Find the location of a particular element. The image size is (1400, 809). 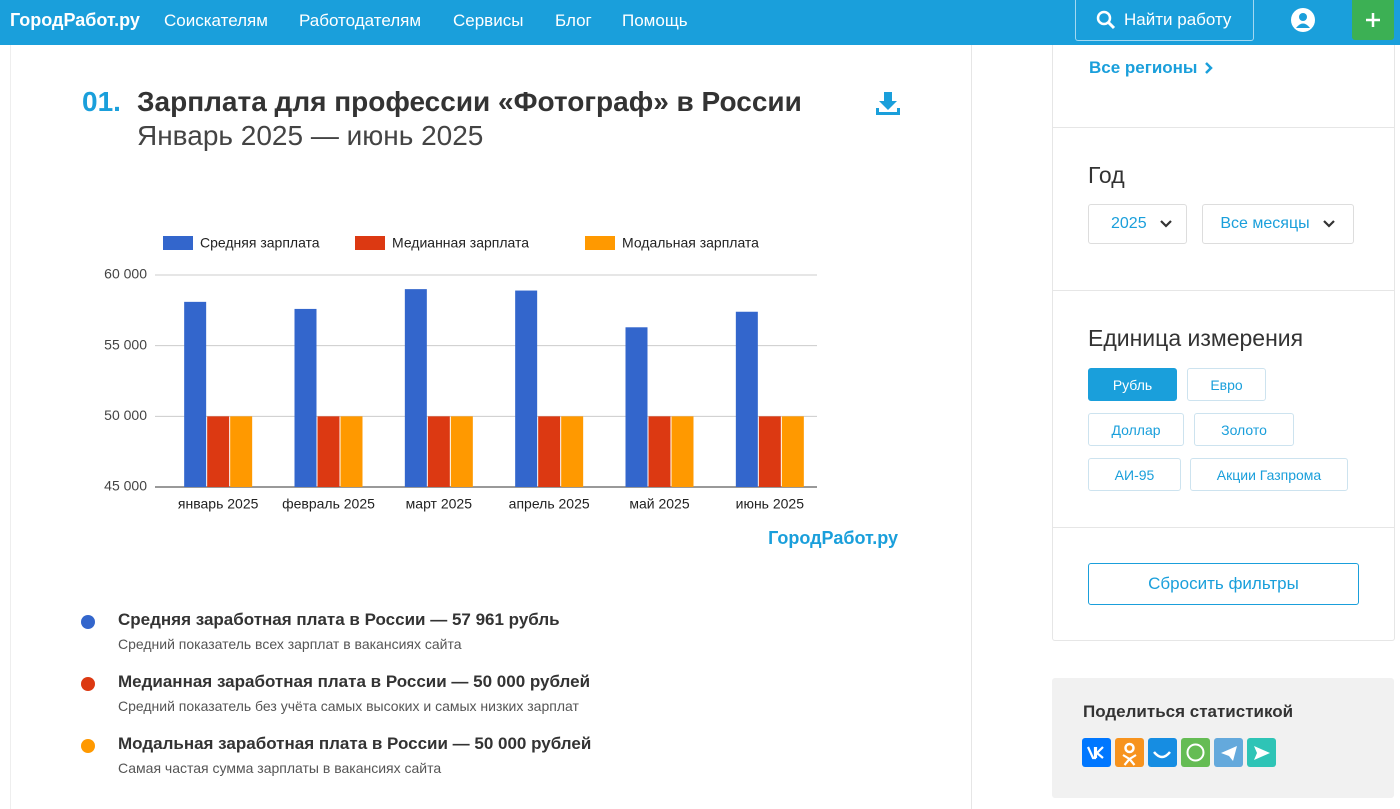

y-tick-label: 50 000 is located at coordinates (125, 415).